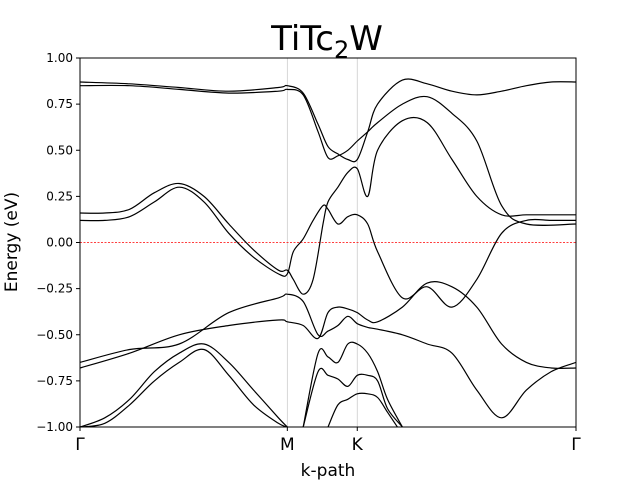 Image resolution: width=640 pixels, height=480 pixels. I want to click on x-tick-label-1: M, so click(287, 445).